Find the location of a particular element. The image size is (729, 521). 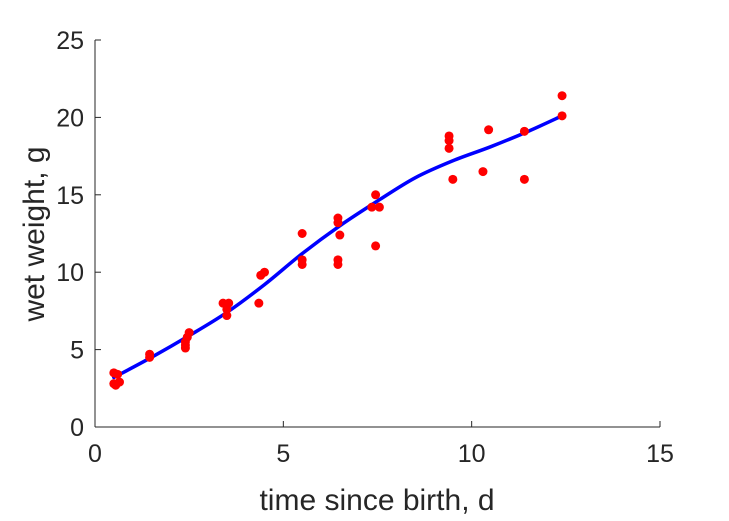

x-tick-label: 5 is located at coordinates (283, 454).